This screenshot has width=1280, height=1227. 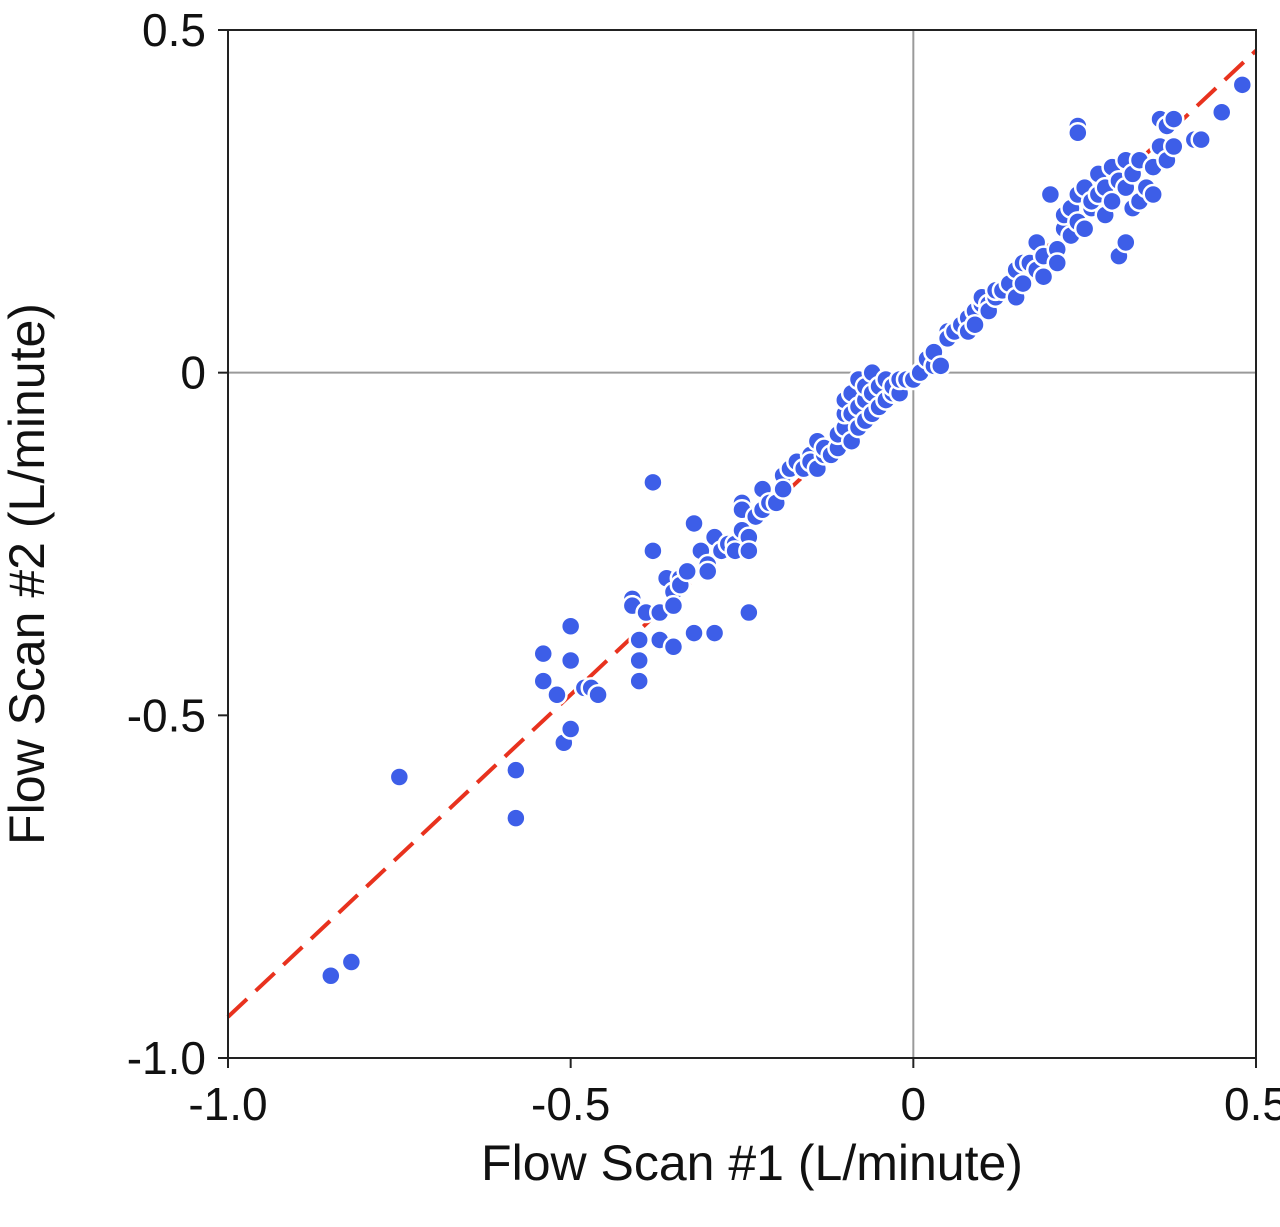 What do you see at coordinates (27, 574) in the screenshot?
I see `y-axis-title: Flow Scan #2 (L/minute)` at bounding box center [27, 574].